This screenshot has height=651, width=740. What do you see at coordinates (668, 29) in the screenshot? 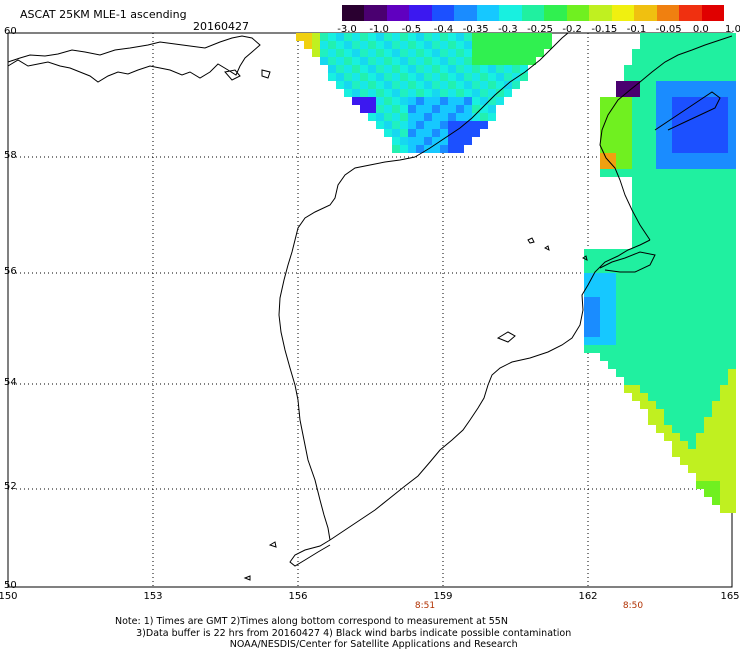
I see `colorbar-label: -0.05` at bounding box center [668, 29].